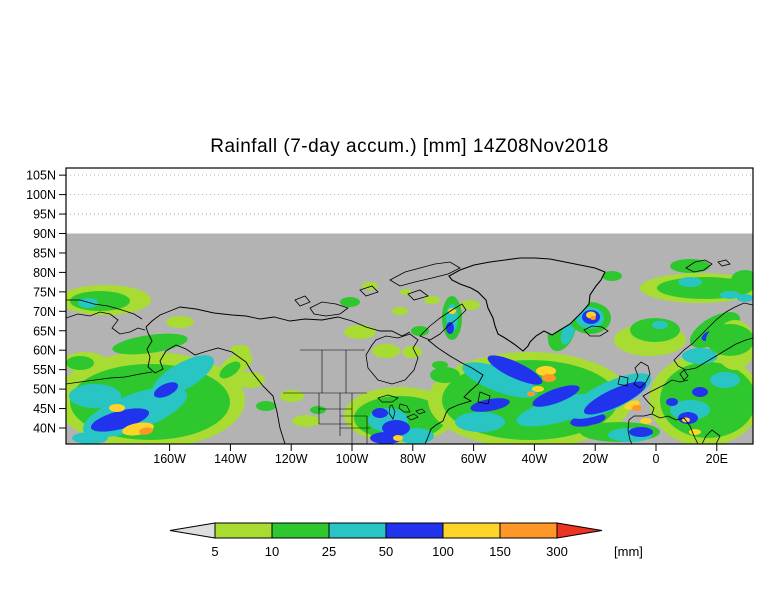  What do you see at coordinates (291, 459) in the screenshot?
I see `lon-tick-label: 120W` at bounding box center [291, 459].